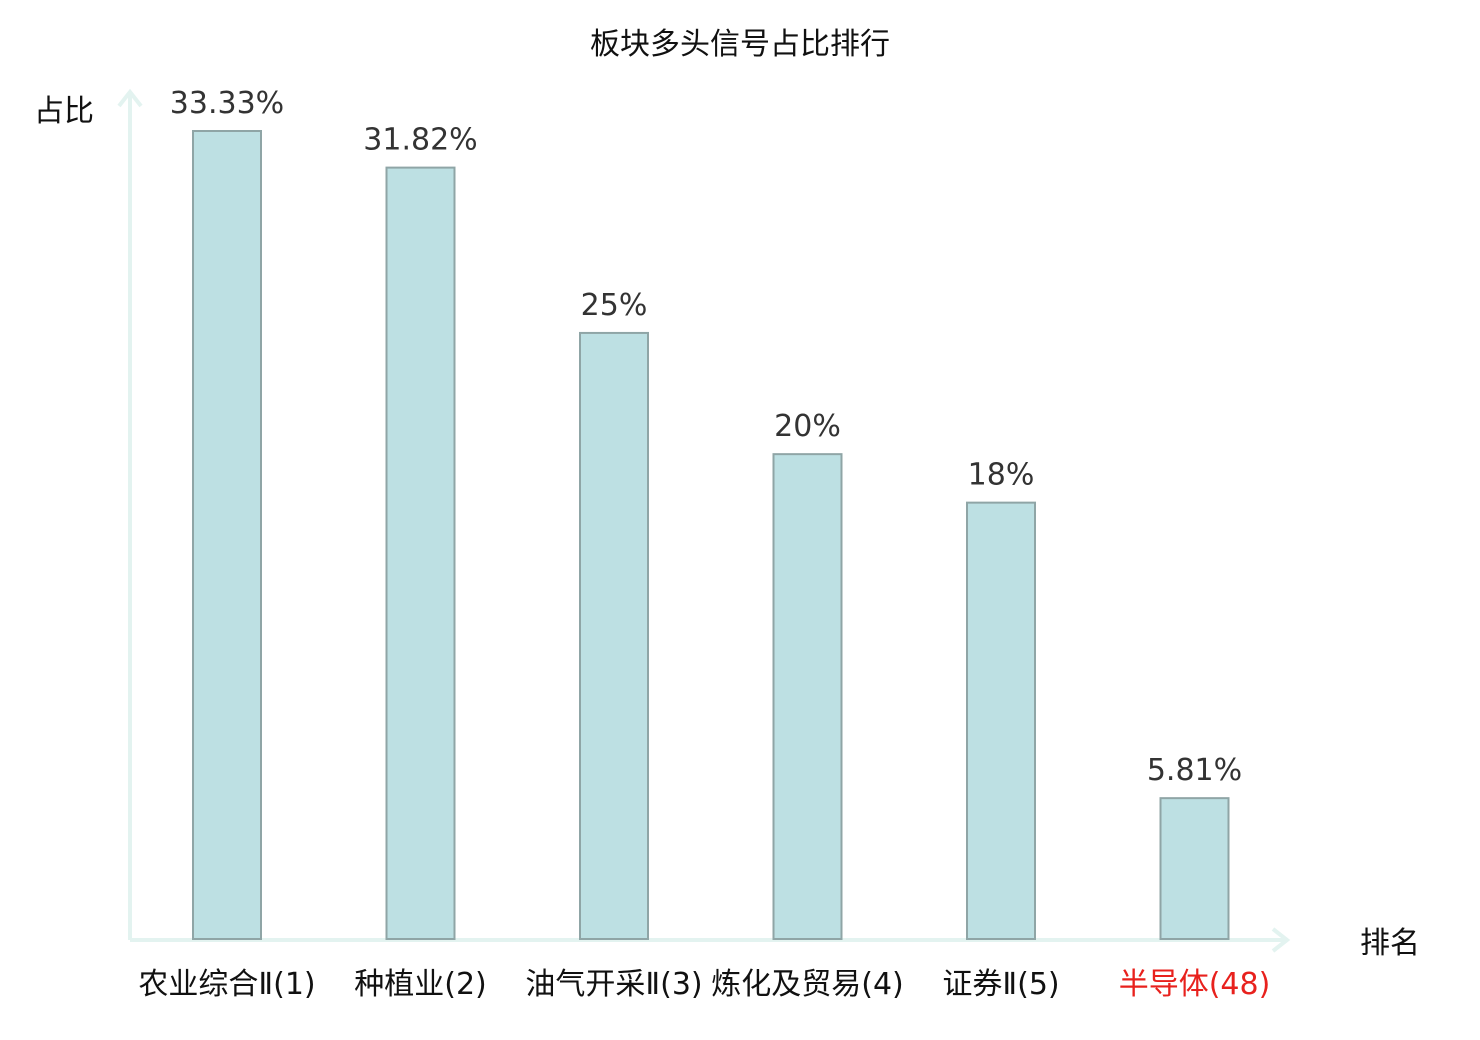 The width and height of the screenshot is (1480, 1040). I want to click on category-label-line: 半导体(48), so click(1195, 984).